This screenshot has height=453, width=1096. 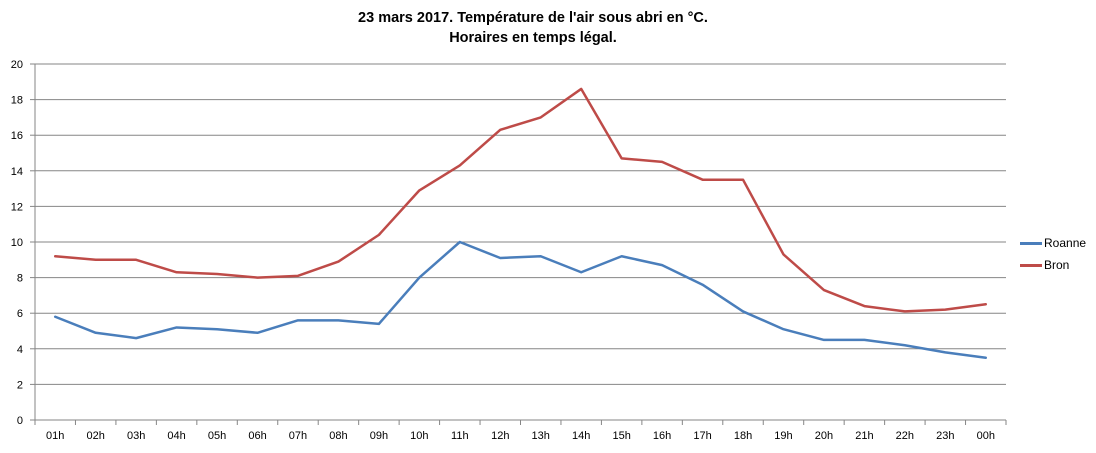 I want to click on x-tick-label-05h: 05h, so click(x=217, y=436).